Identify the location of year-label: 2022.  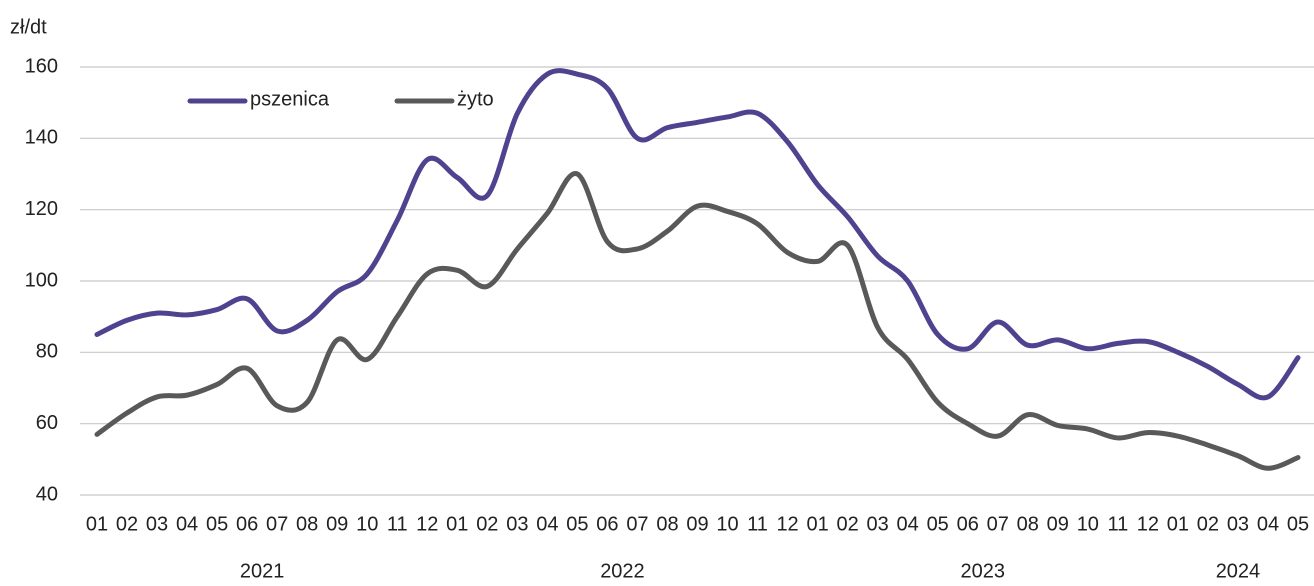
(622, 570).